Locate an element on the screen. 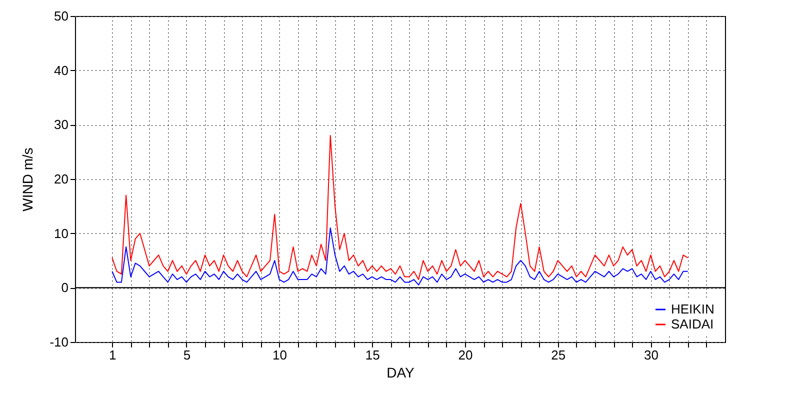 The width and height of the screenshot is (795, 400). y-tick-label: 10 is located at coordinates (61, 233).